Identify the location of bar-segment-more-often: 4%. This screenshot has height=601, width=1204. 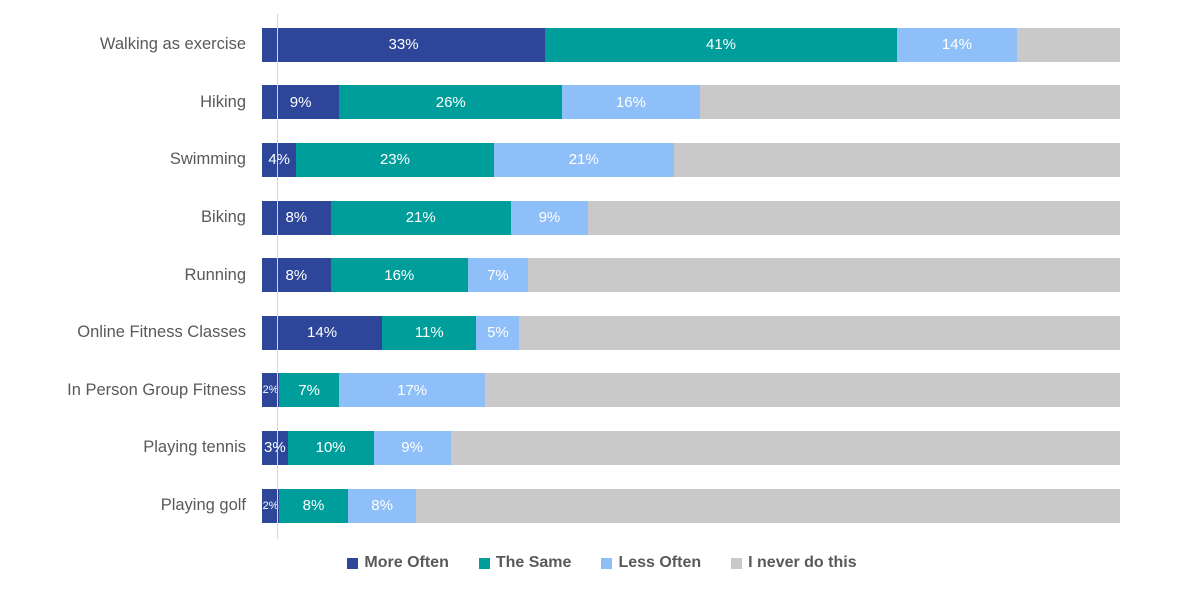
(279, 159).